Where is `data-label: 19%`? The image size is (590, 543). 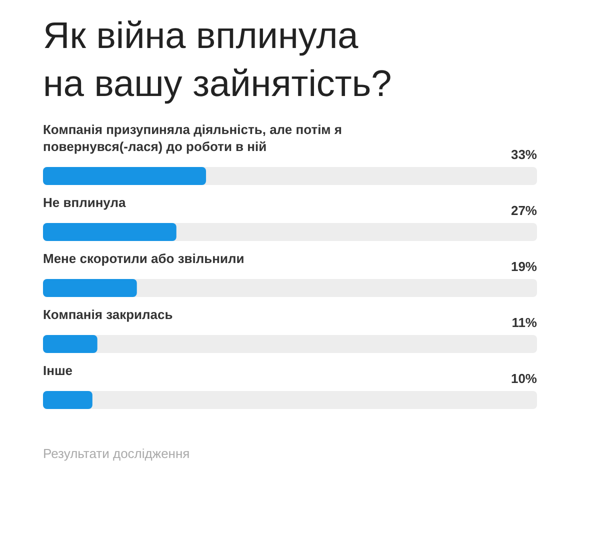
data-label: 19% is located at coordinates (524, 266).